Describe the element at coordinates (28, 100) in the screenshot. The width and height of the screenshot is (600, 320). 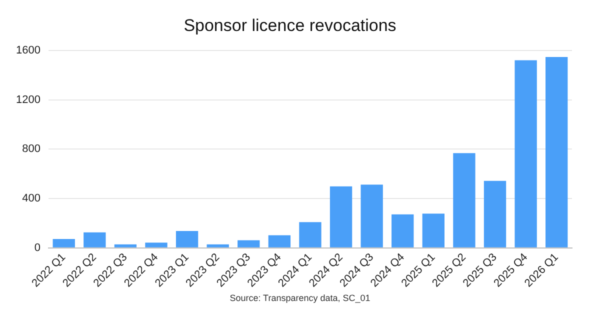
I see `y-tick-label: 1200` at that location.